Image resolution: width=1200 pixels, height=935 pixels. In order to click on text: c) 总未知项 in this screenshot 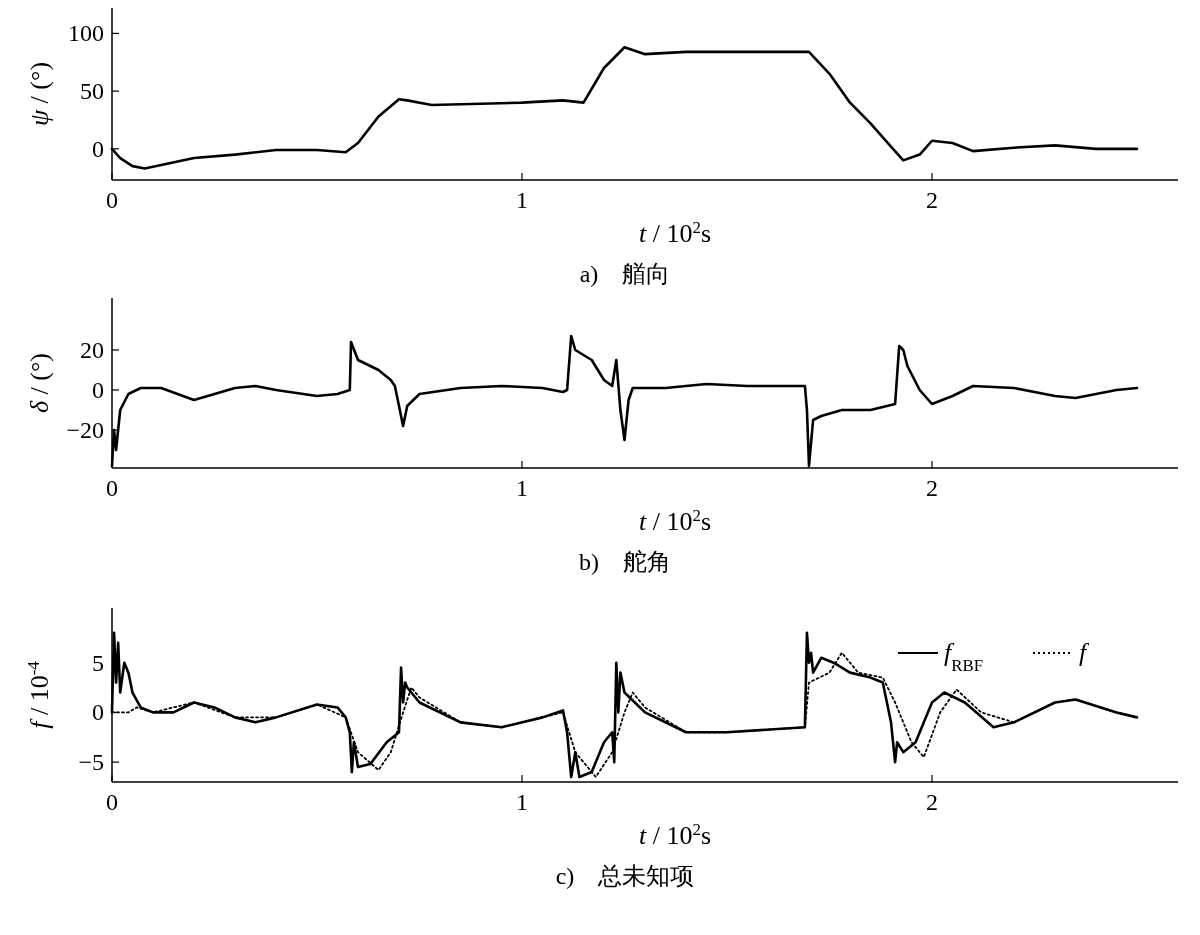, I will do `click(625, 876)`.